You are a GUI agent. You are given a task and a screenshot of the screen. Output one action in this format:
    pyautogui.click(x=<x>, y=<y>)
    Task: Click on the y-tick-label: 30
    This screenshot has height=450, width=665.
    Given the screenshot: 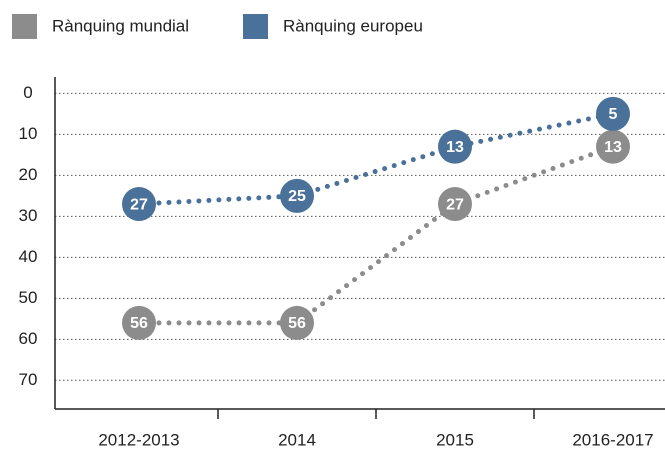 What is the action you would take?
    pyautogui.click(x=28, y=215)
    